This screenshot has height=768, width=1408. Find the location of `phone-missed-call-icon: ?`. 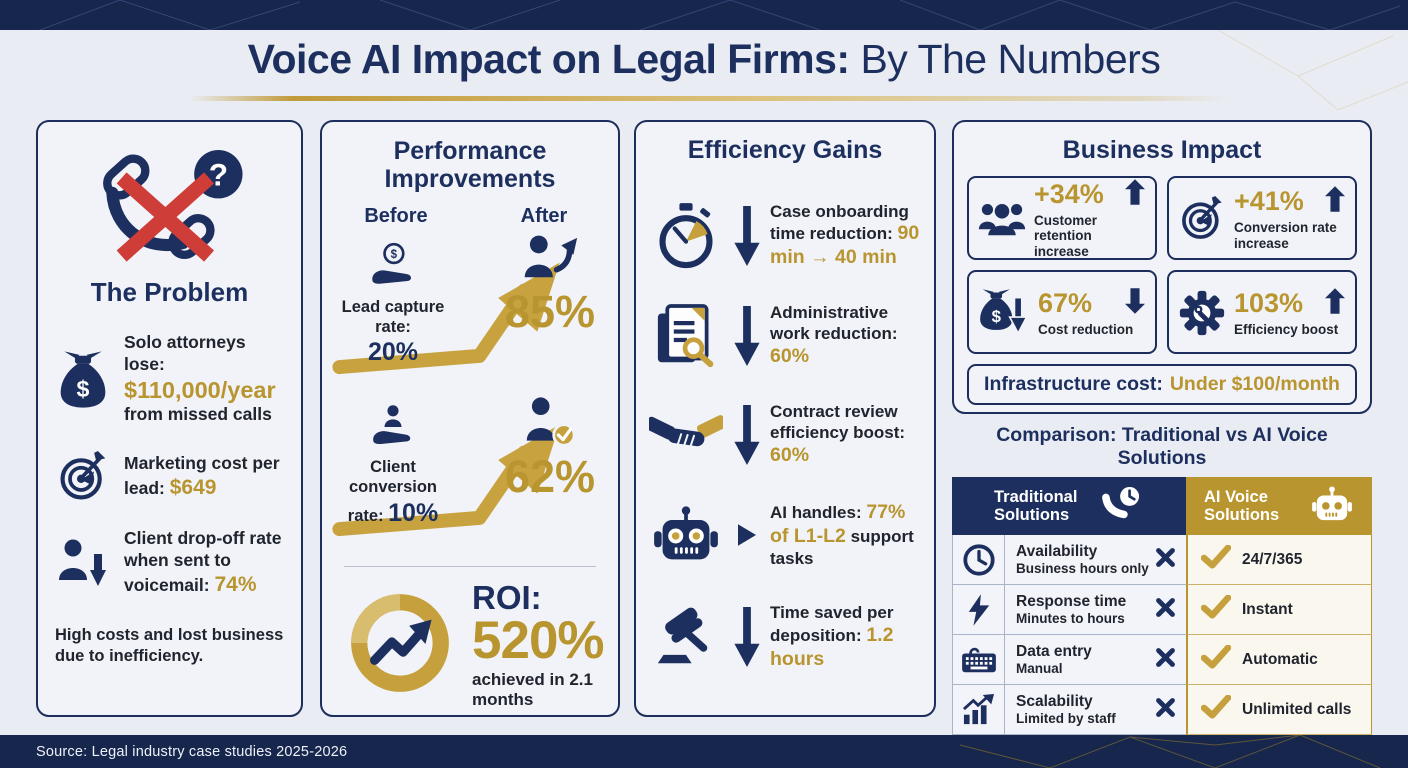

phone-missed-call-icon: ? is located at coordinates (169, 196).